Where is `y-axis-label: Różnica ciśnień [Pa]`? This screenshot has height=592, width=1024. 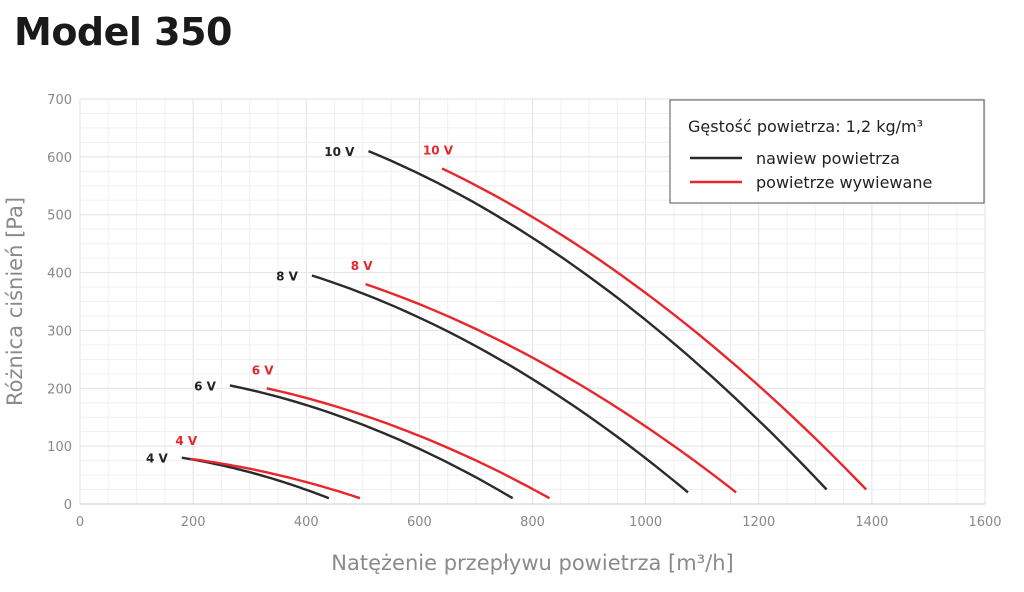
y-axis-label: Różnica ciśnień [Pa] is located at coordinates (15, 301).